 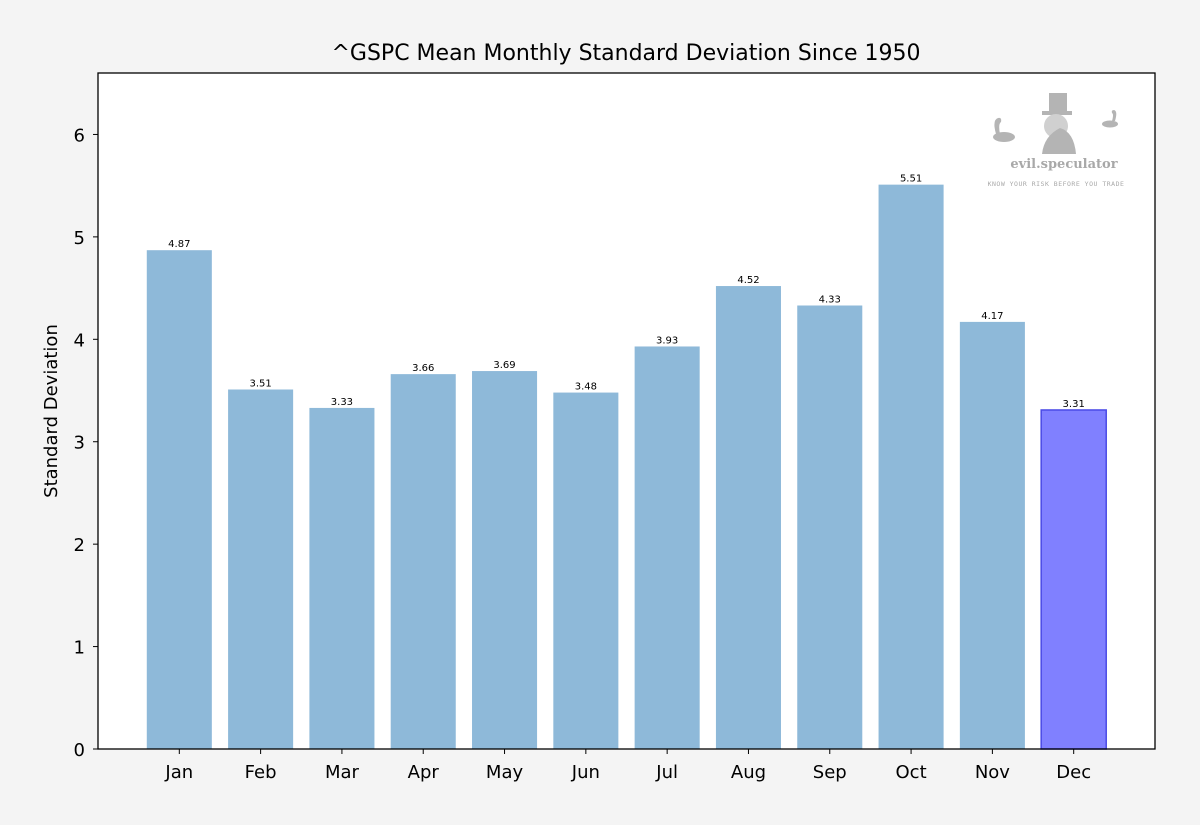 What do you see at coordinates (79, 648) in the screenshot?
I see `y-tick-label-1: 1` at bounding box center [79, 648].